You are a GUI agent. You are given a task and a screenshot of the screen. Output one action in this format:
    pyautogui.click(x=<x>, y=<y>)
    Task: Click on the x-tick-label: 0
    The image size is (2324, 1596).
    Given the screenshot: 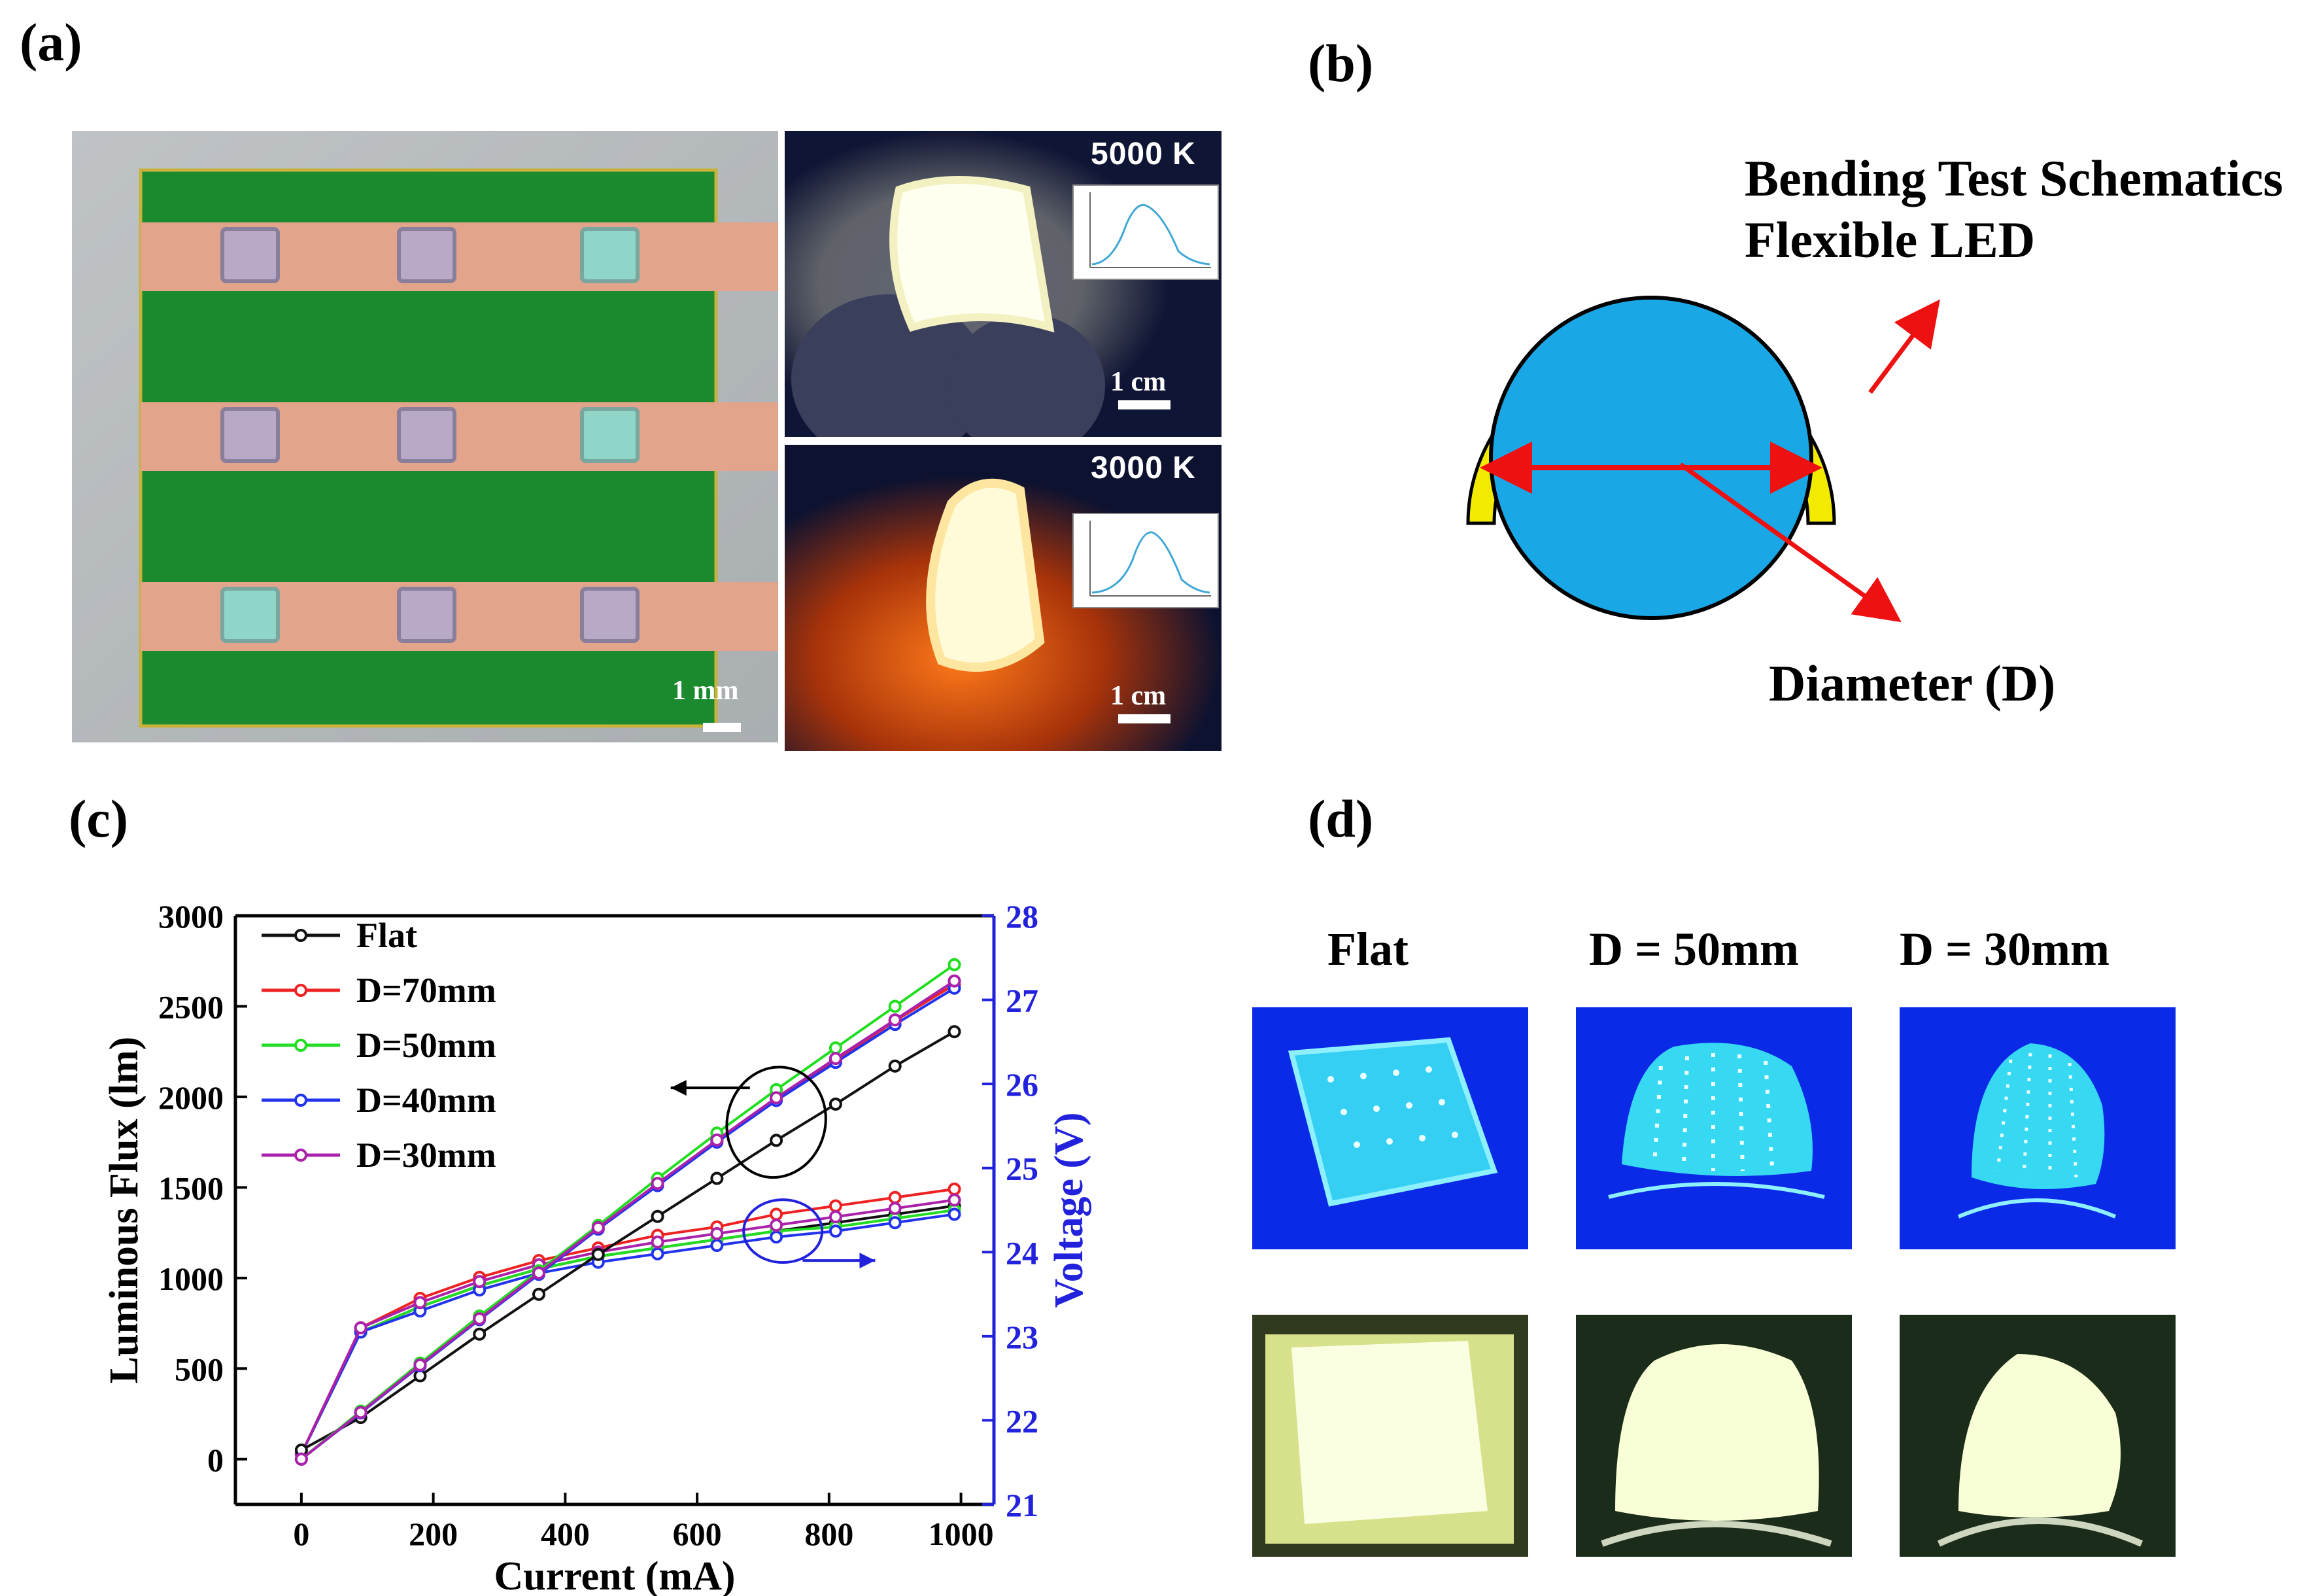 What is the action you would take?
    pyautogui.click(x=301, y=1534)
    